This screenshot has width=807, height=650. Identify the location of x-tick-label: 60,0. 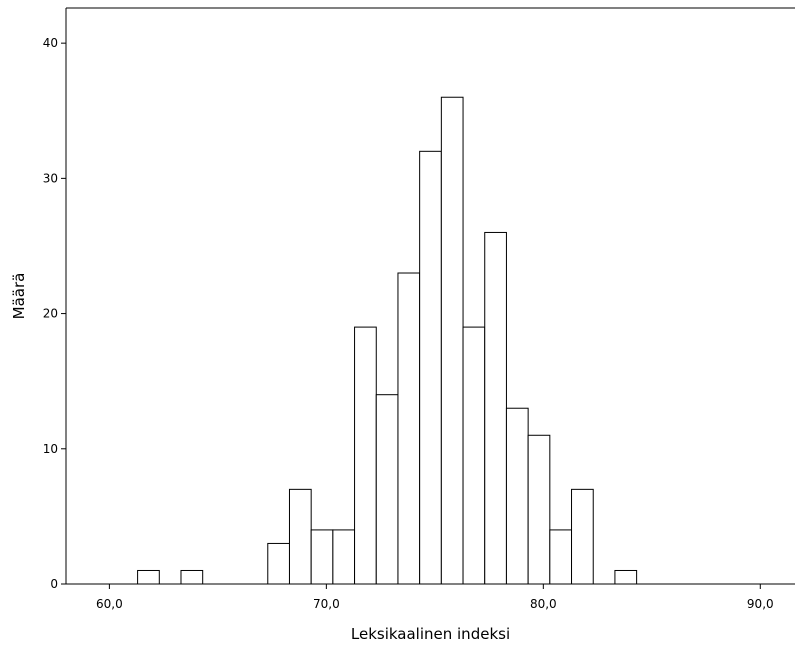
(109, 604).